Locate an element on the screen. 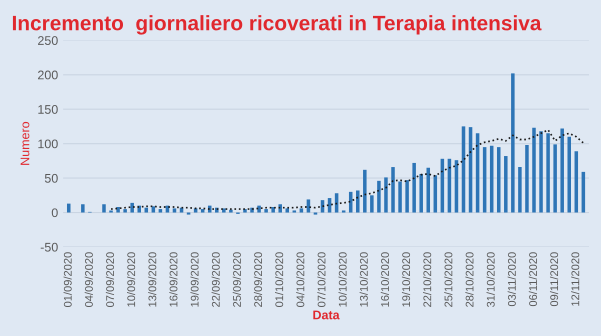 This screenshot has width=601, height=336. x-tick-label: 16/10/2020 is located at coordinates (384, 279).